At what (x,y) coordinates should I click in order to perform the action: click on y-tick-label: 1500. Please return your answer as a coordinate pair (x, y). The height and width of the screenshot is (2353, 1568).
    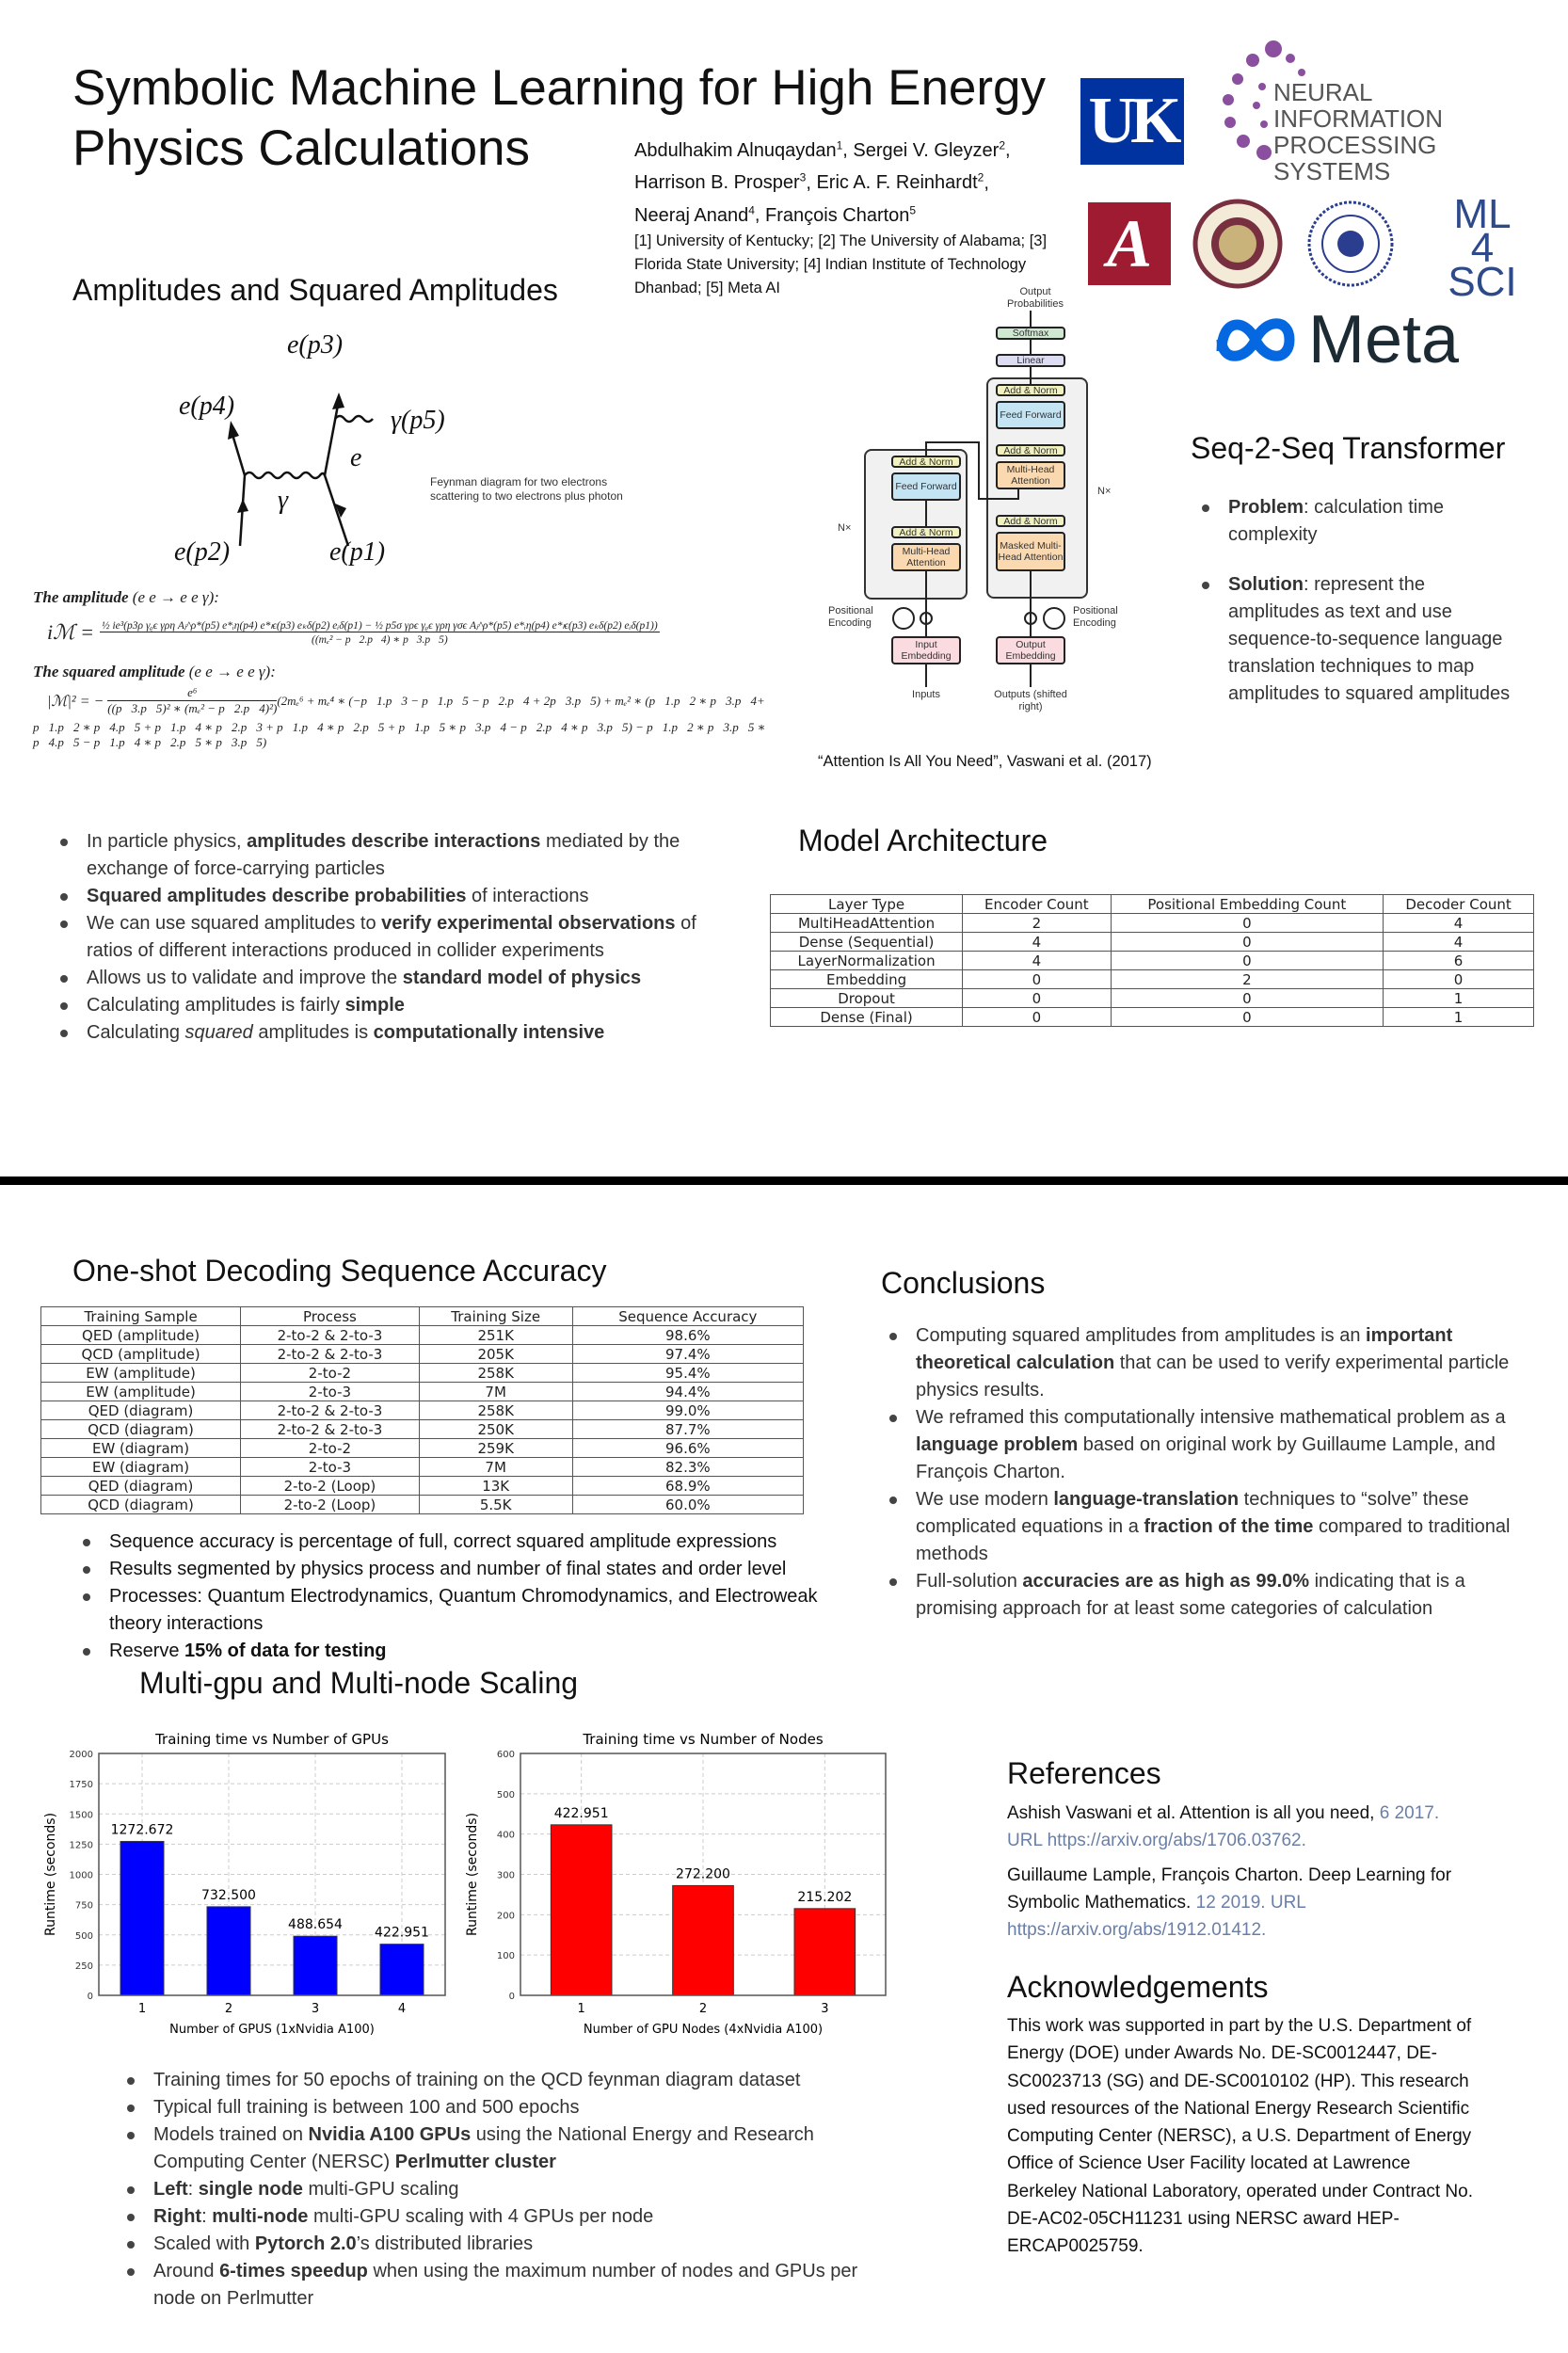
    Looking at the image, I should click on (81, 1815).